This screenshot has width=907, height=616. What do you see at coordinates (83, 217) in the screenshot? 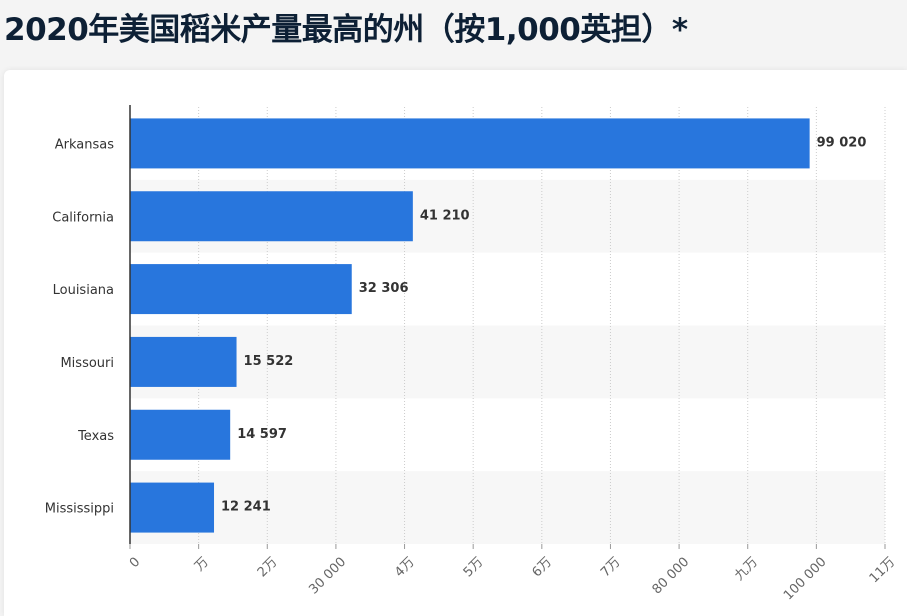
I see `category-label: California` at bounding box center [83, 217].